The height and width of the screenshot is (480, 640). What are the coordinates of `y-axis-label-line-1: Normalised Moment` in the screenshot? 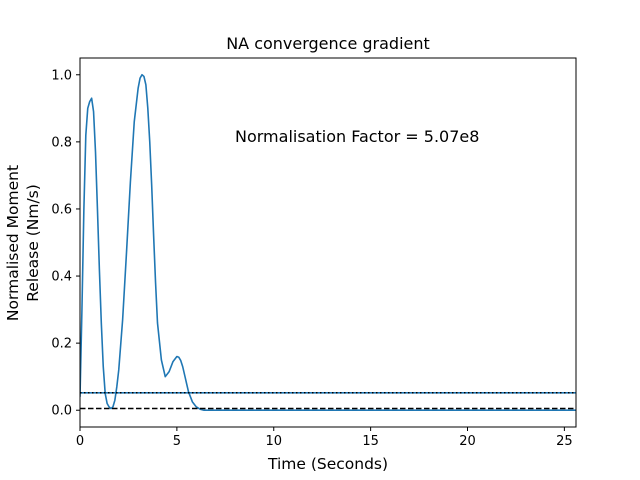 It's located at (13, 243).